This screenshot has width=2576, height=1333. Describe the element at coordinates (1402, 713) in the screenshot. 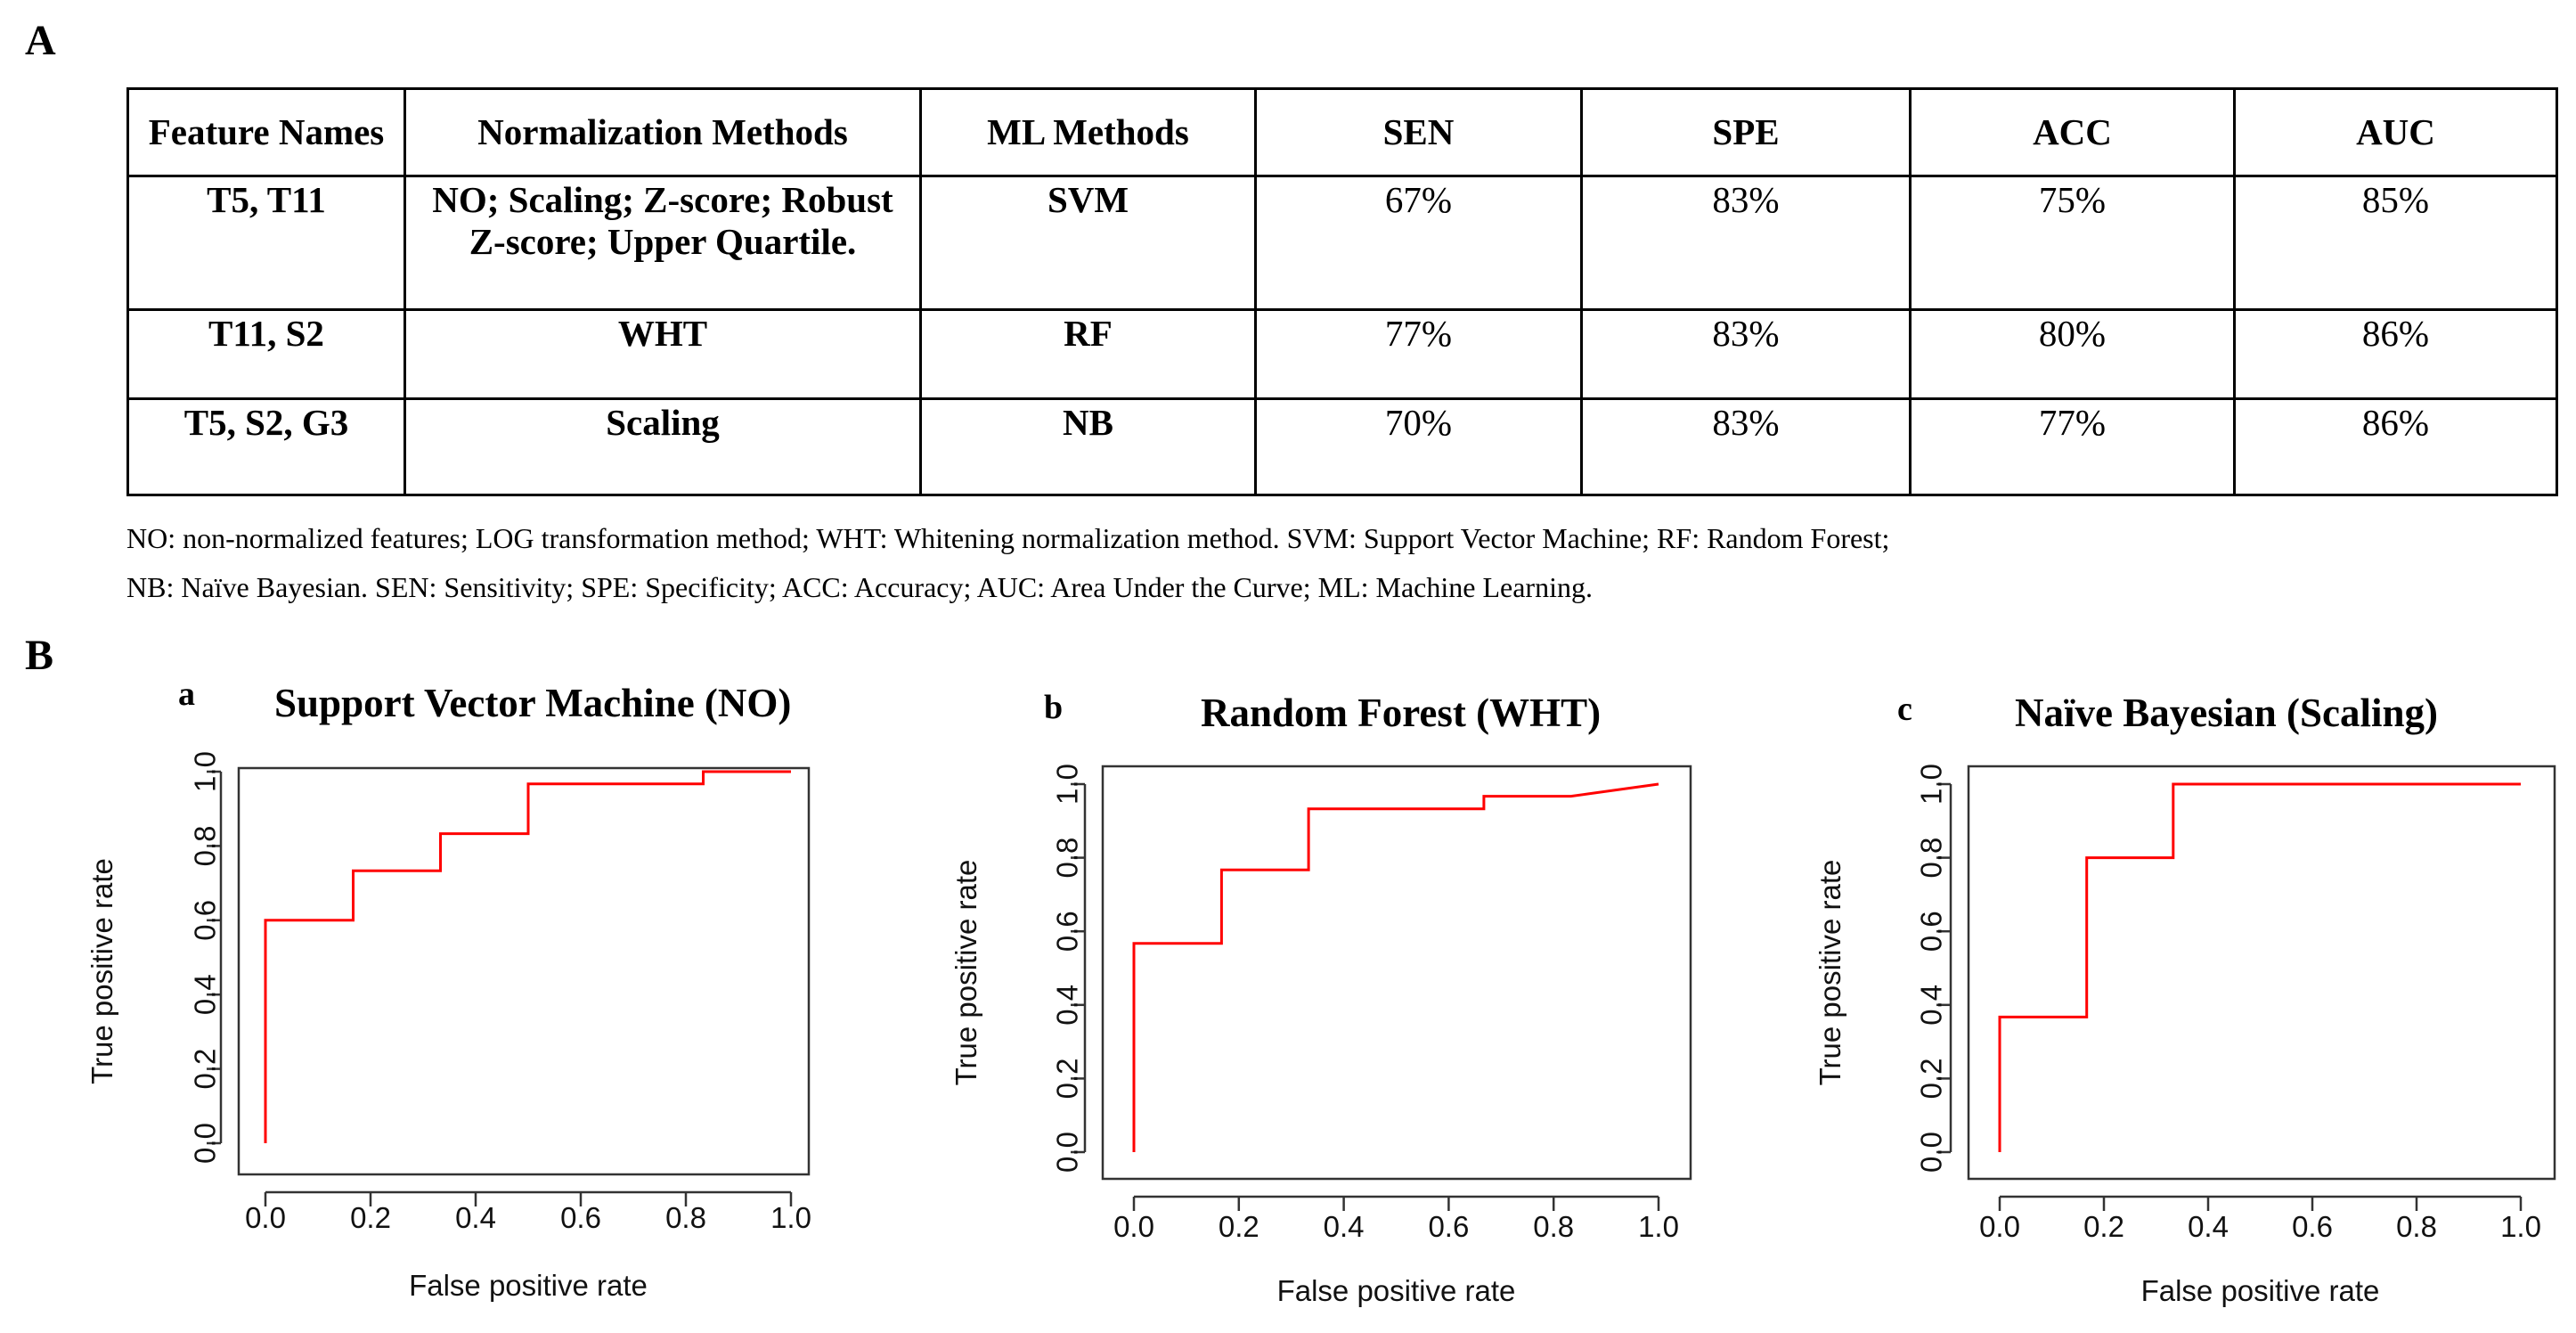

I see `subplot-b-title: Random Forest (WHT)` at that location.